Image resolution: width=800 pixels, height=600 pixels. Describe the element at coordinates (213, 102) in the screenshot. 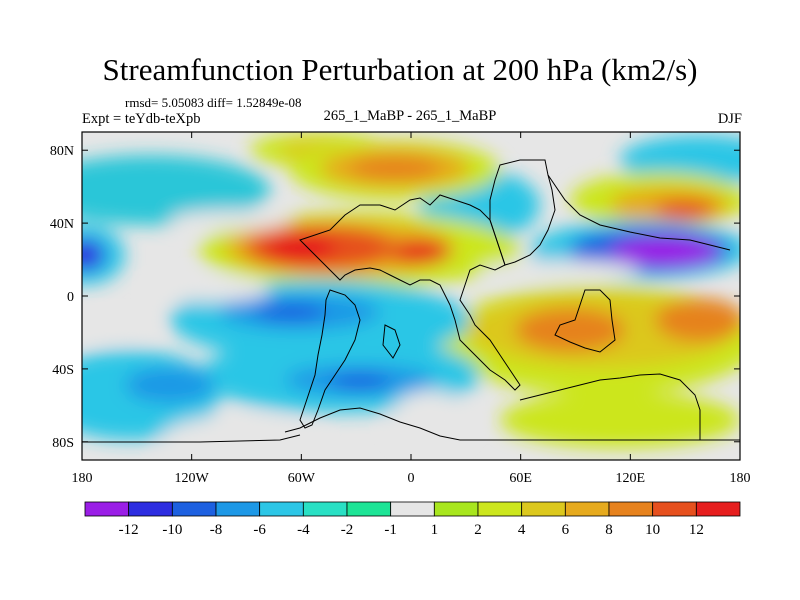

I see `stats-label: rmsd= 5.05083 diff= 1.52849e-08` at that location.